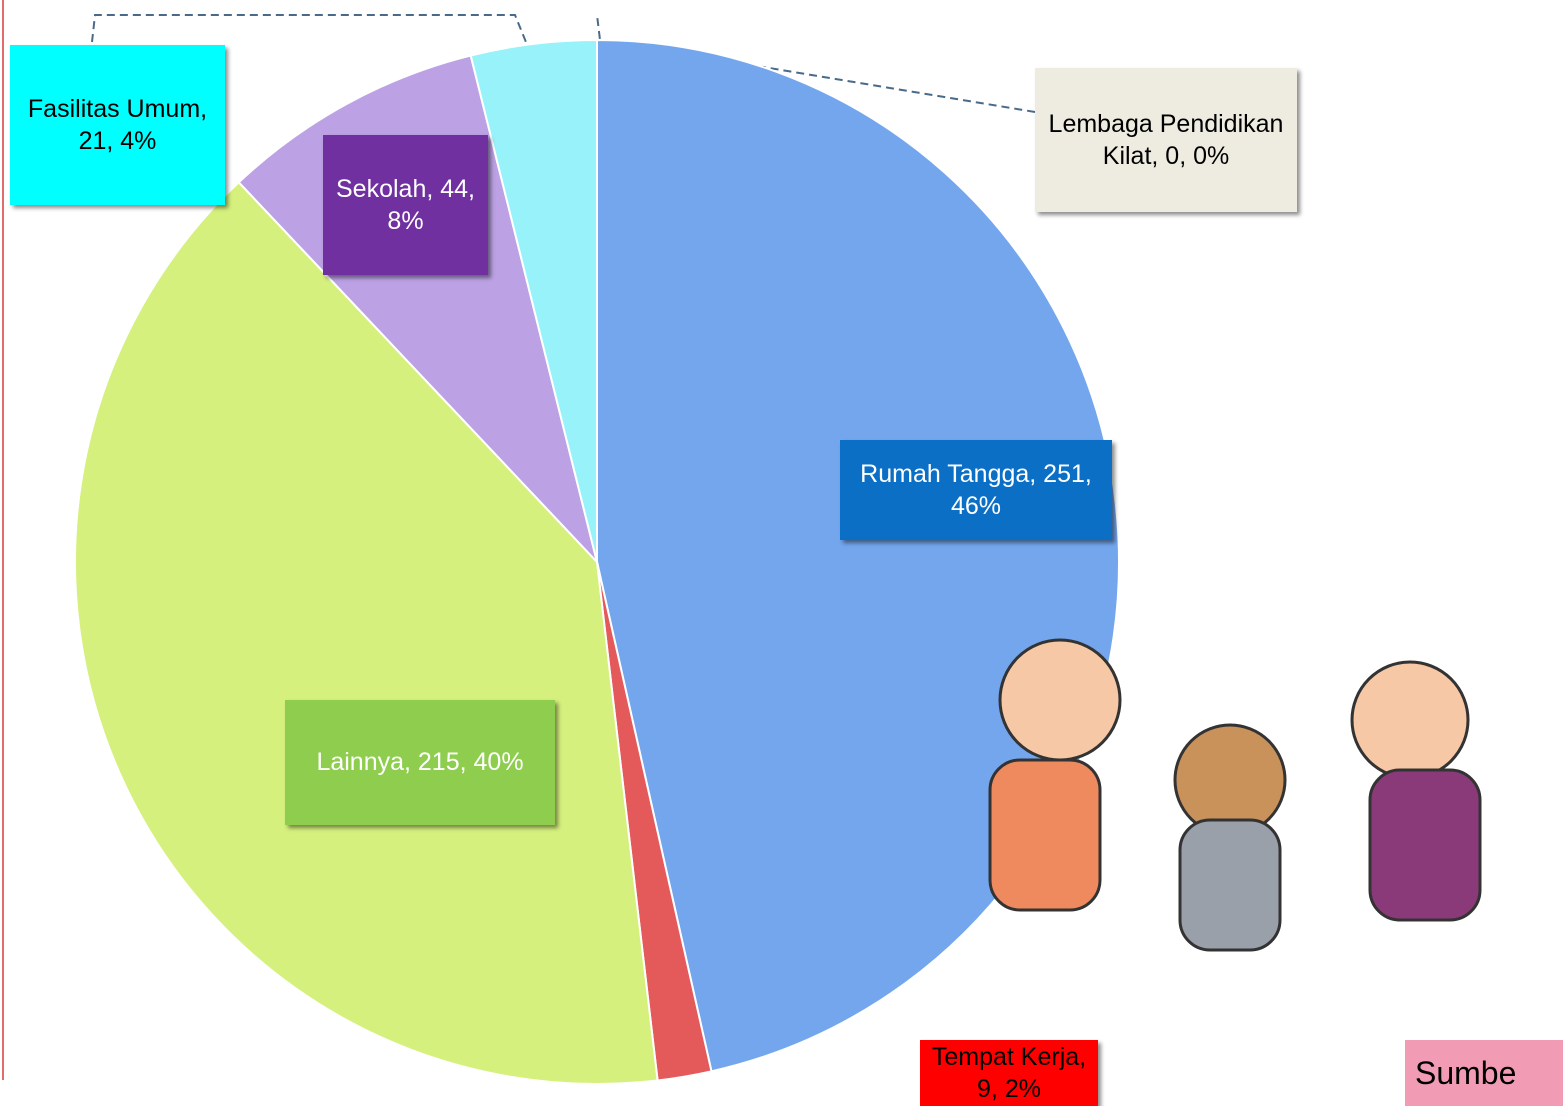 Image resolution: width=1563 pixels, height=1106 pixels. I want to click on data-label: Tempat Kerja, 9, 2%, so click(1009, 1073).